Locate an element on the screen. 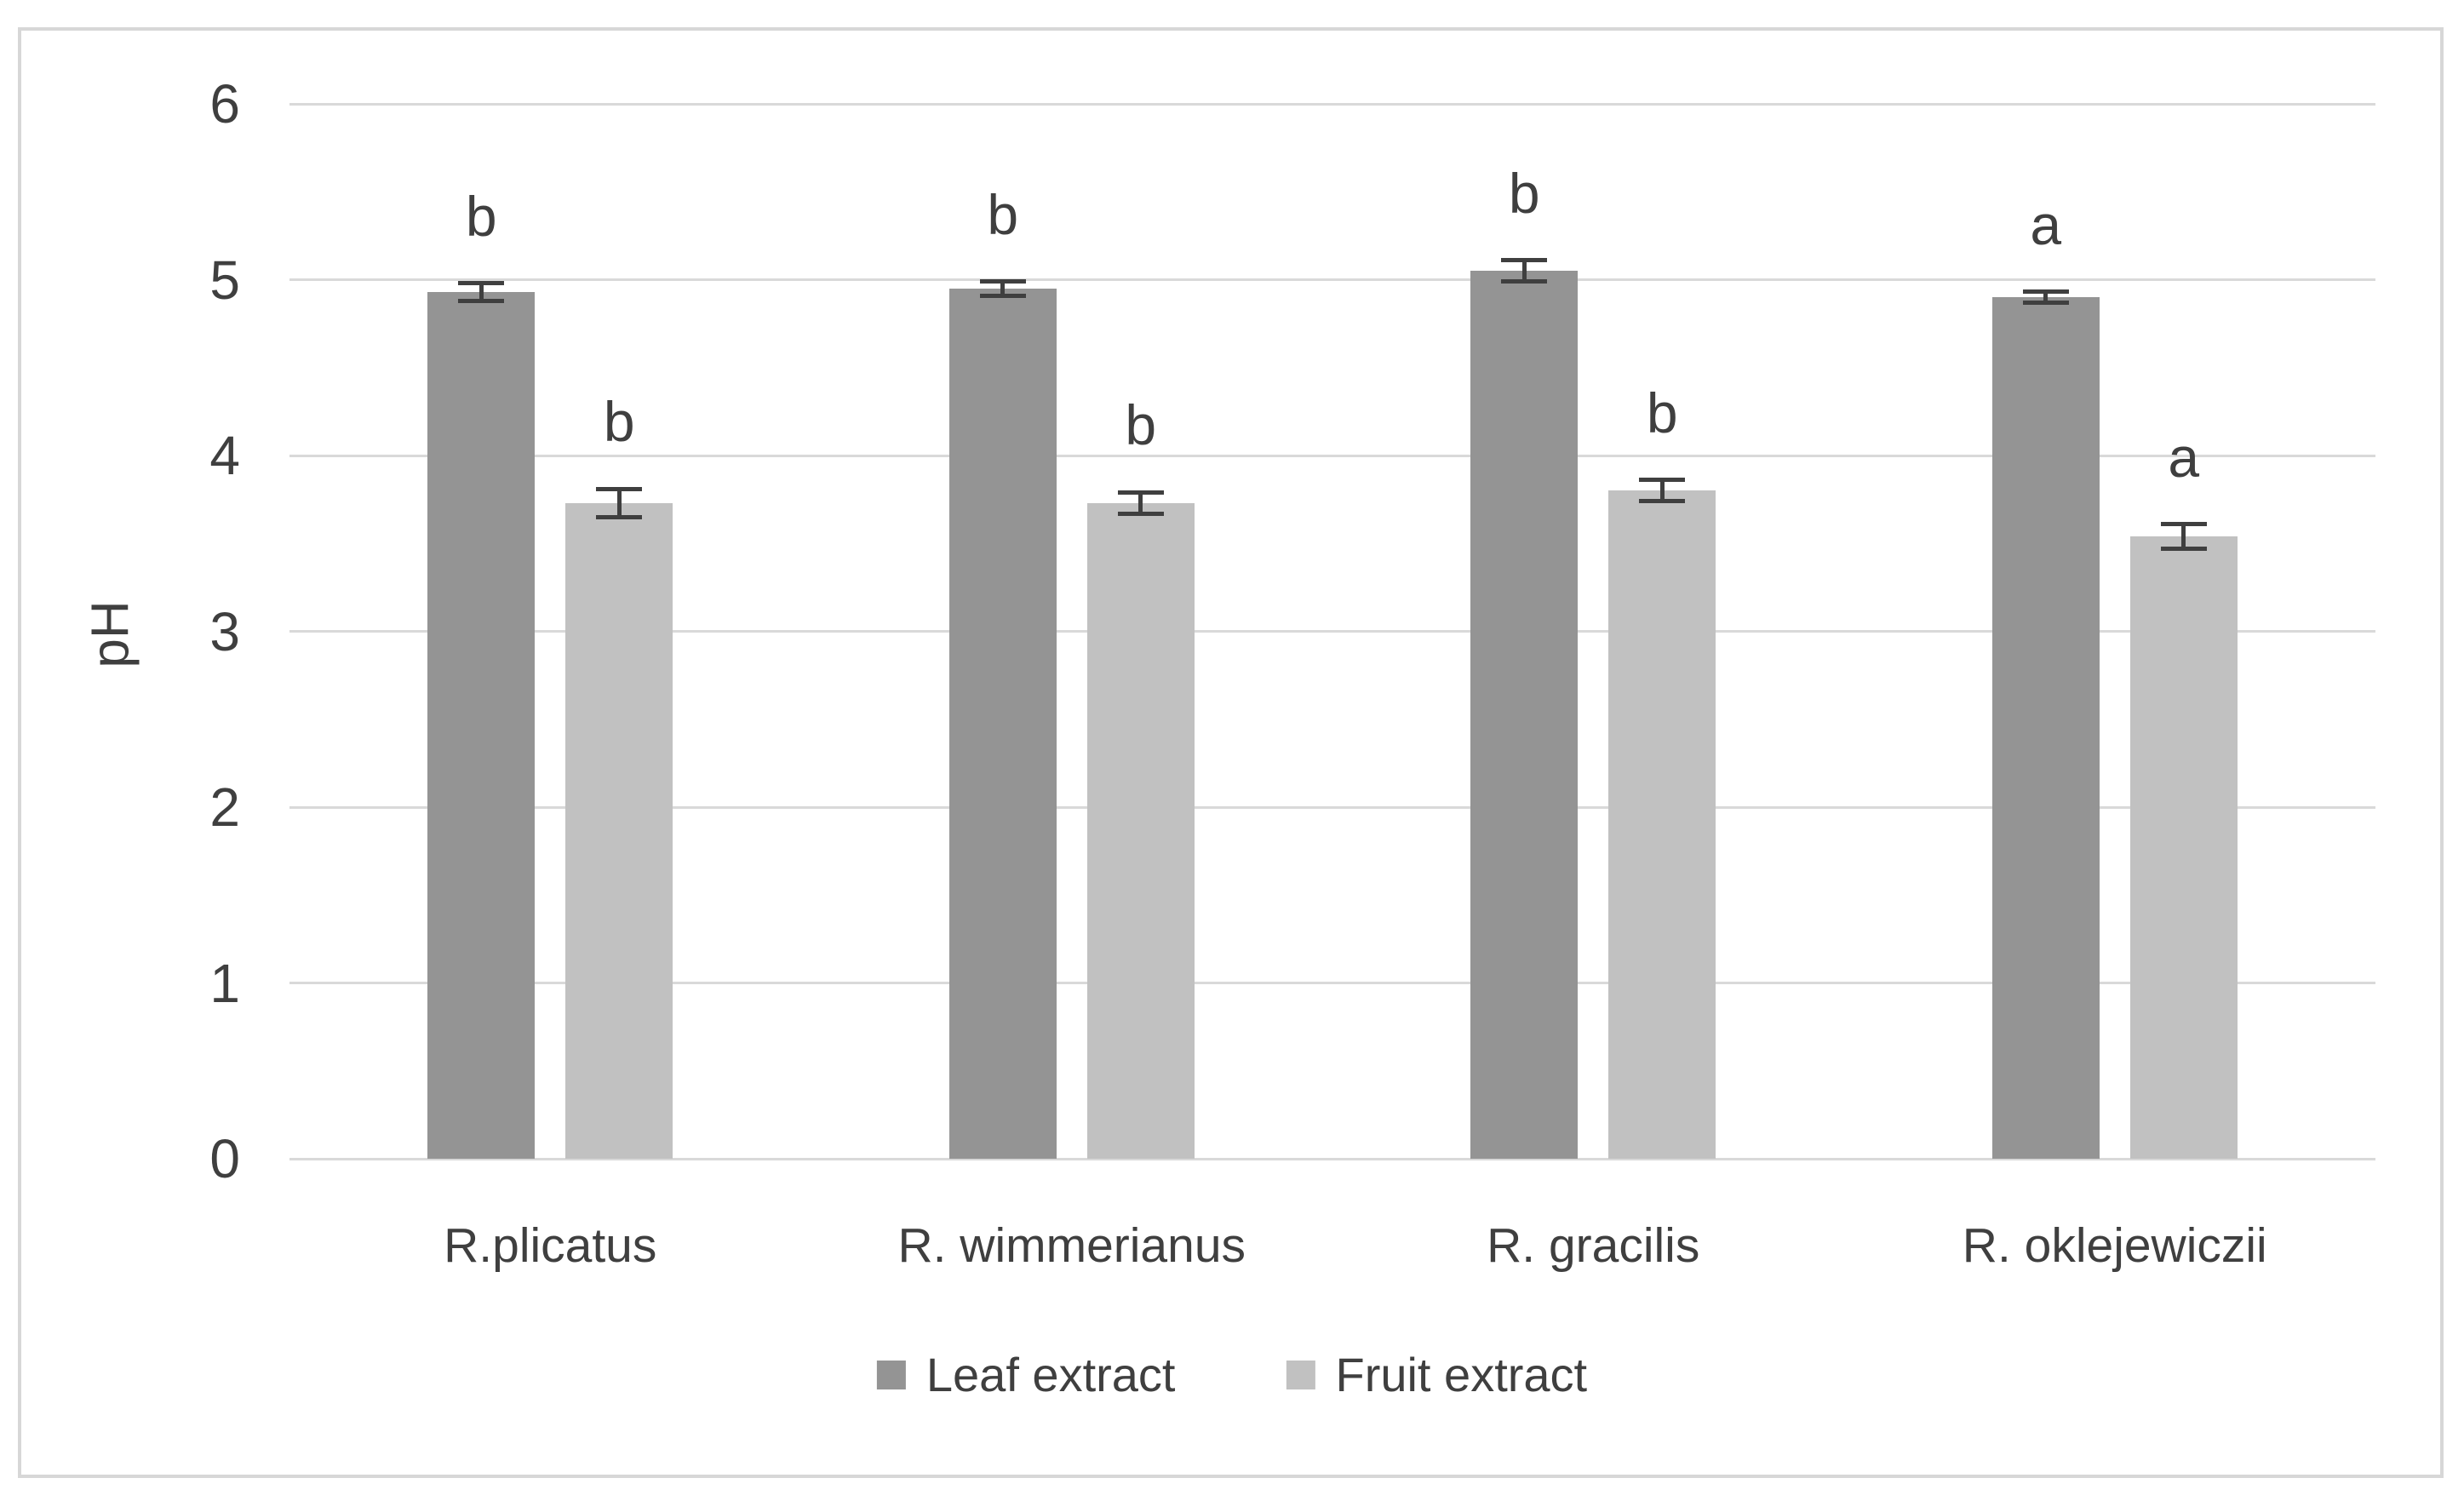 The width and height of the screenshot is (2464, 1501). x-category-label: R. oklejewiczii is located at coordinates (2114, 1245).